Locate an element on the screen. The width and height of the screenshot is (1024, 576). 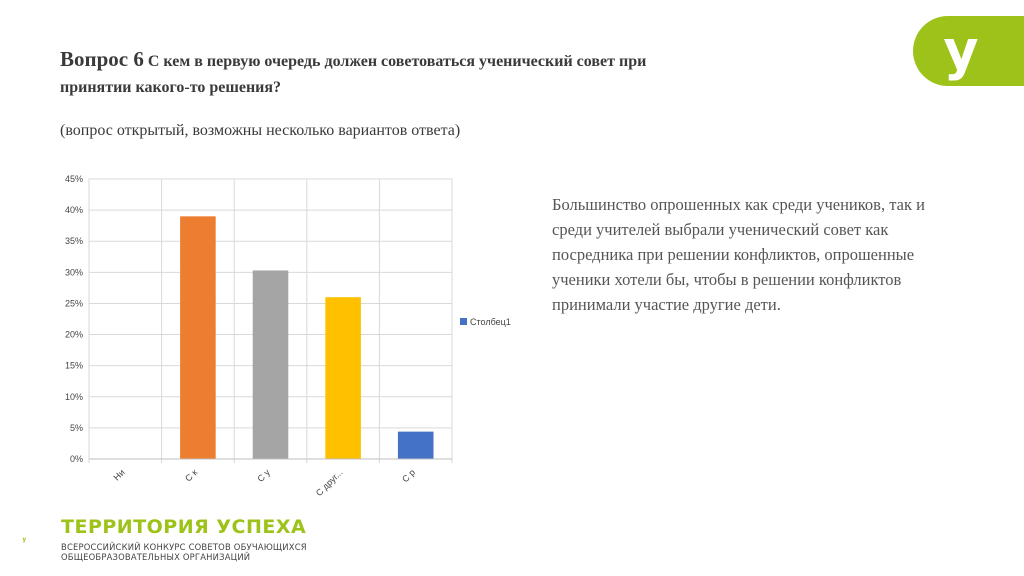
corner-brand-logo: у is located at coordinates (968, 51).